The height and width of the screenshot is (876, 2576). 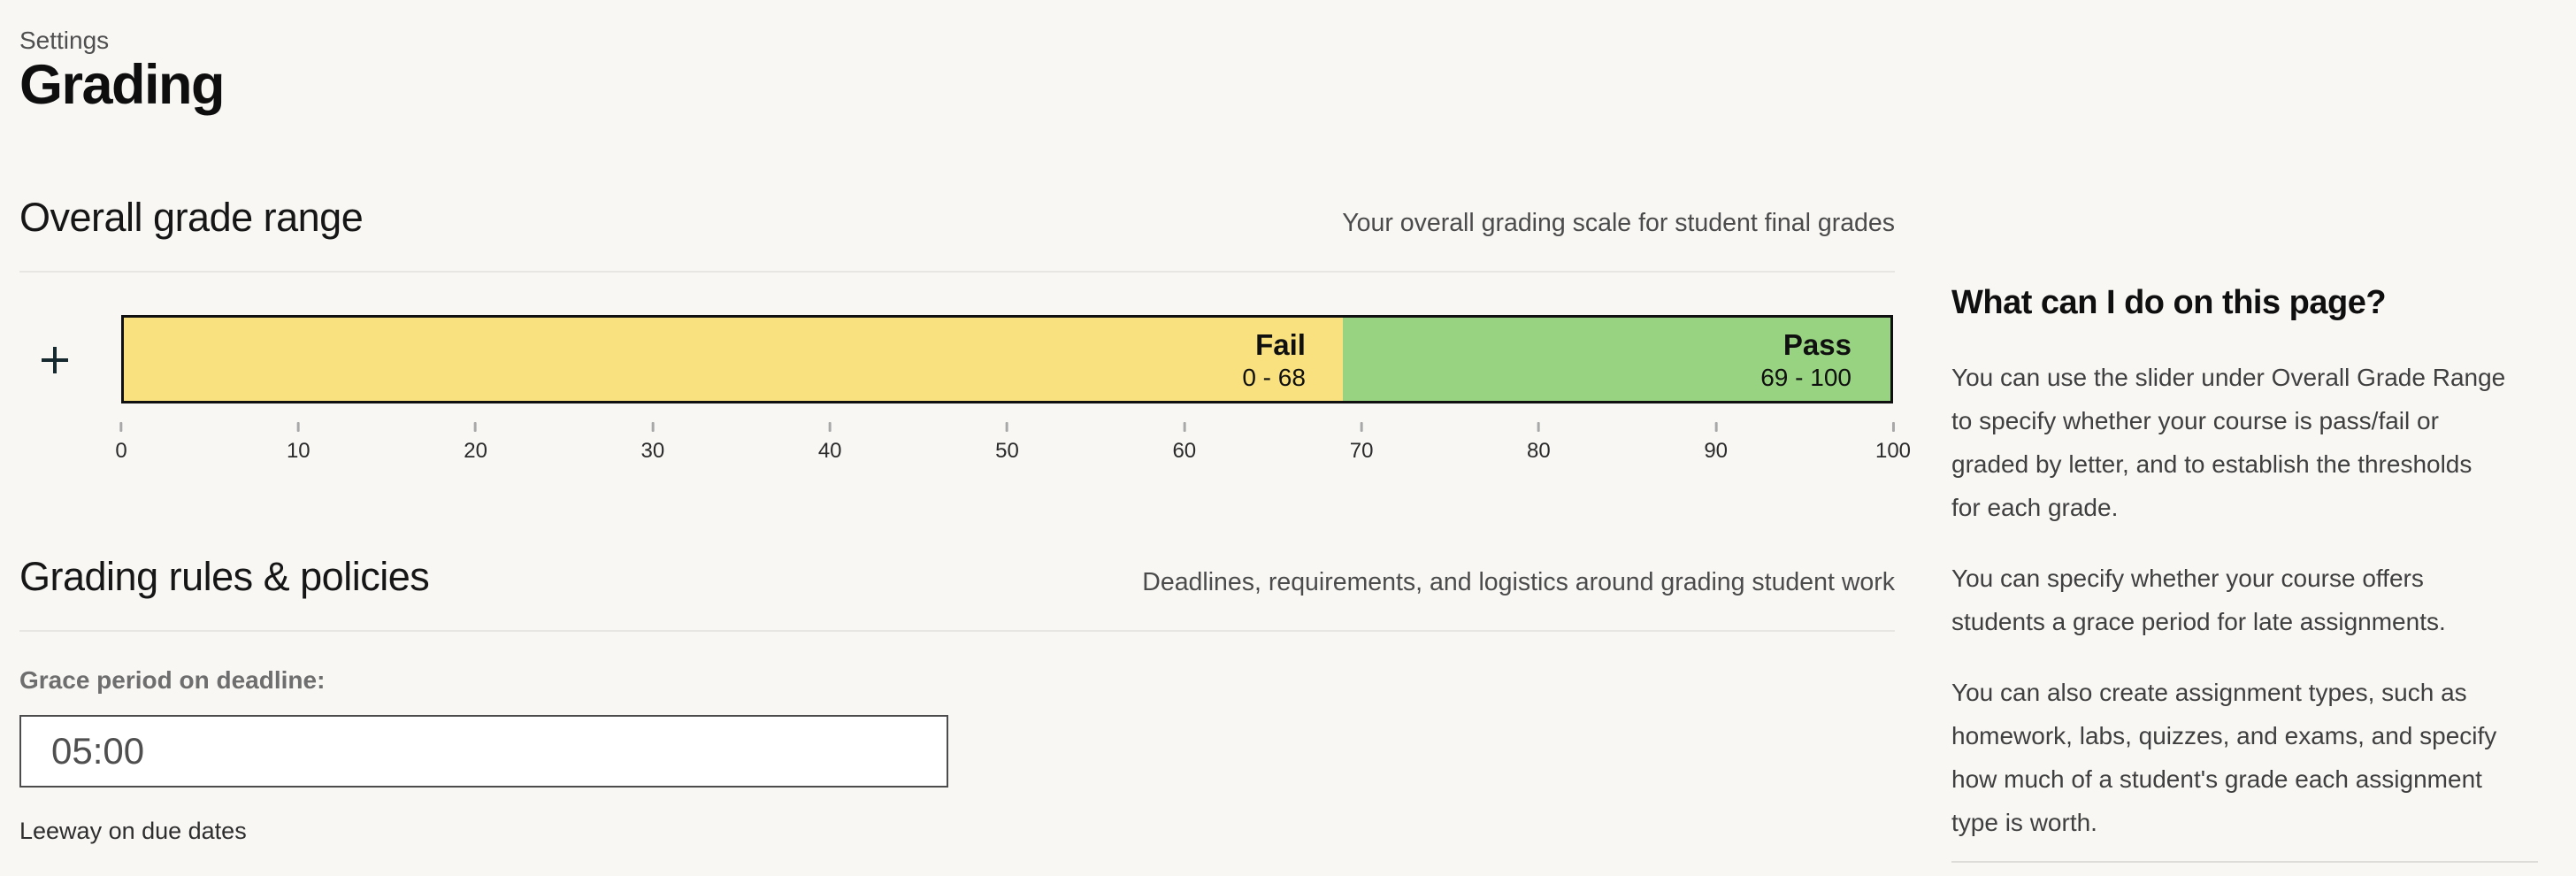 I want to click on breadcrumb: Settings, so click(x=64, y=41).